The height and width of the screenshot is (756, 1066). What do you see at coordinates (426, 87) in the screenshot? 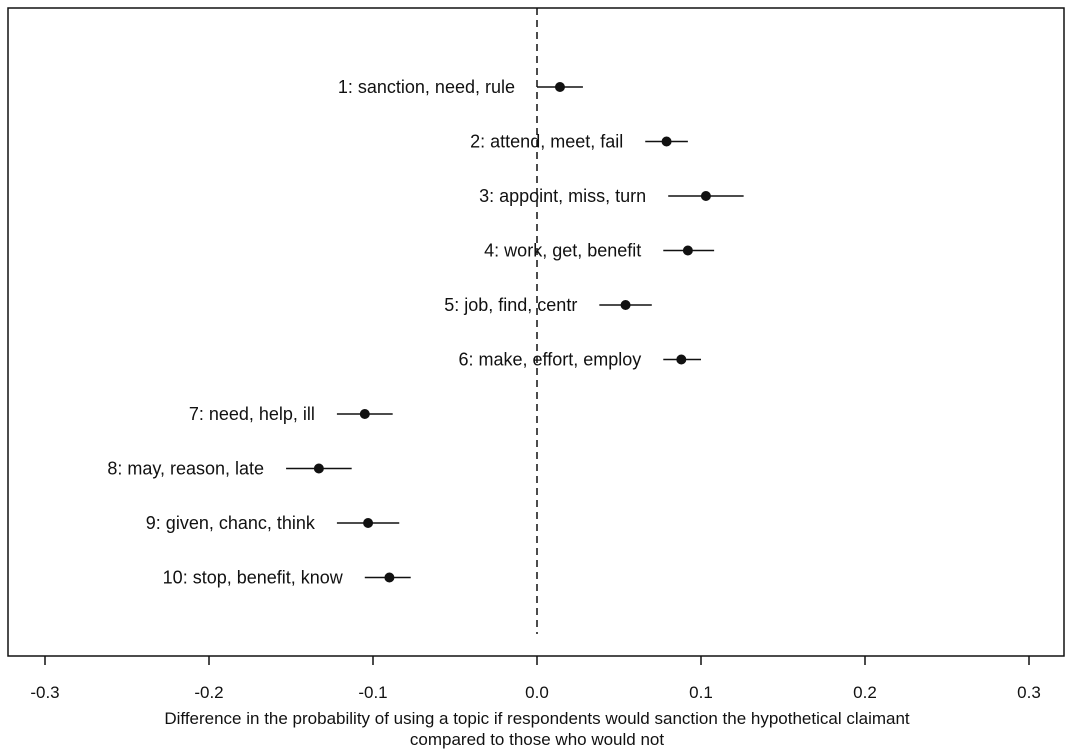
I see `topic-label: 1: sanction, need, rule` at bounding box center [426, 87].